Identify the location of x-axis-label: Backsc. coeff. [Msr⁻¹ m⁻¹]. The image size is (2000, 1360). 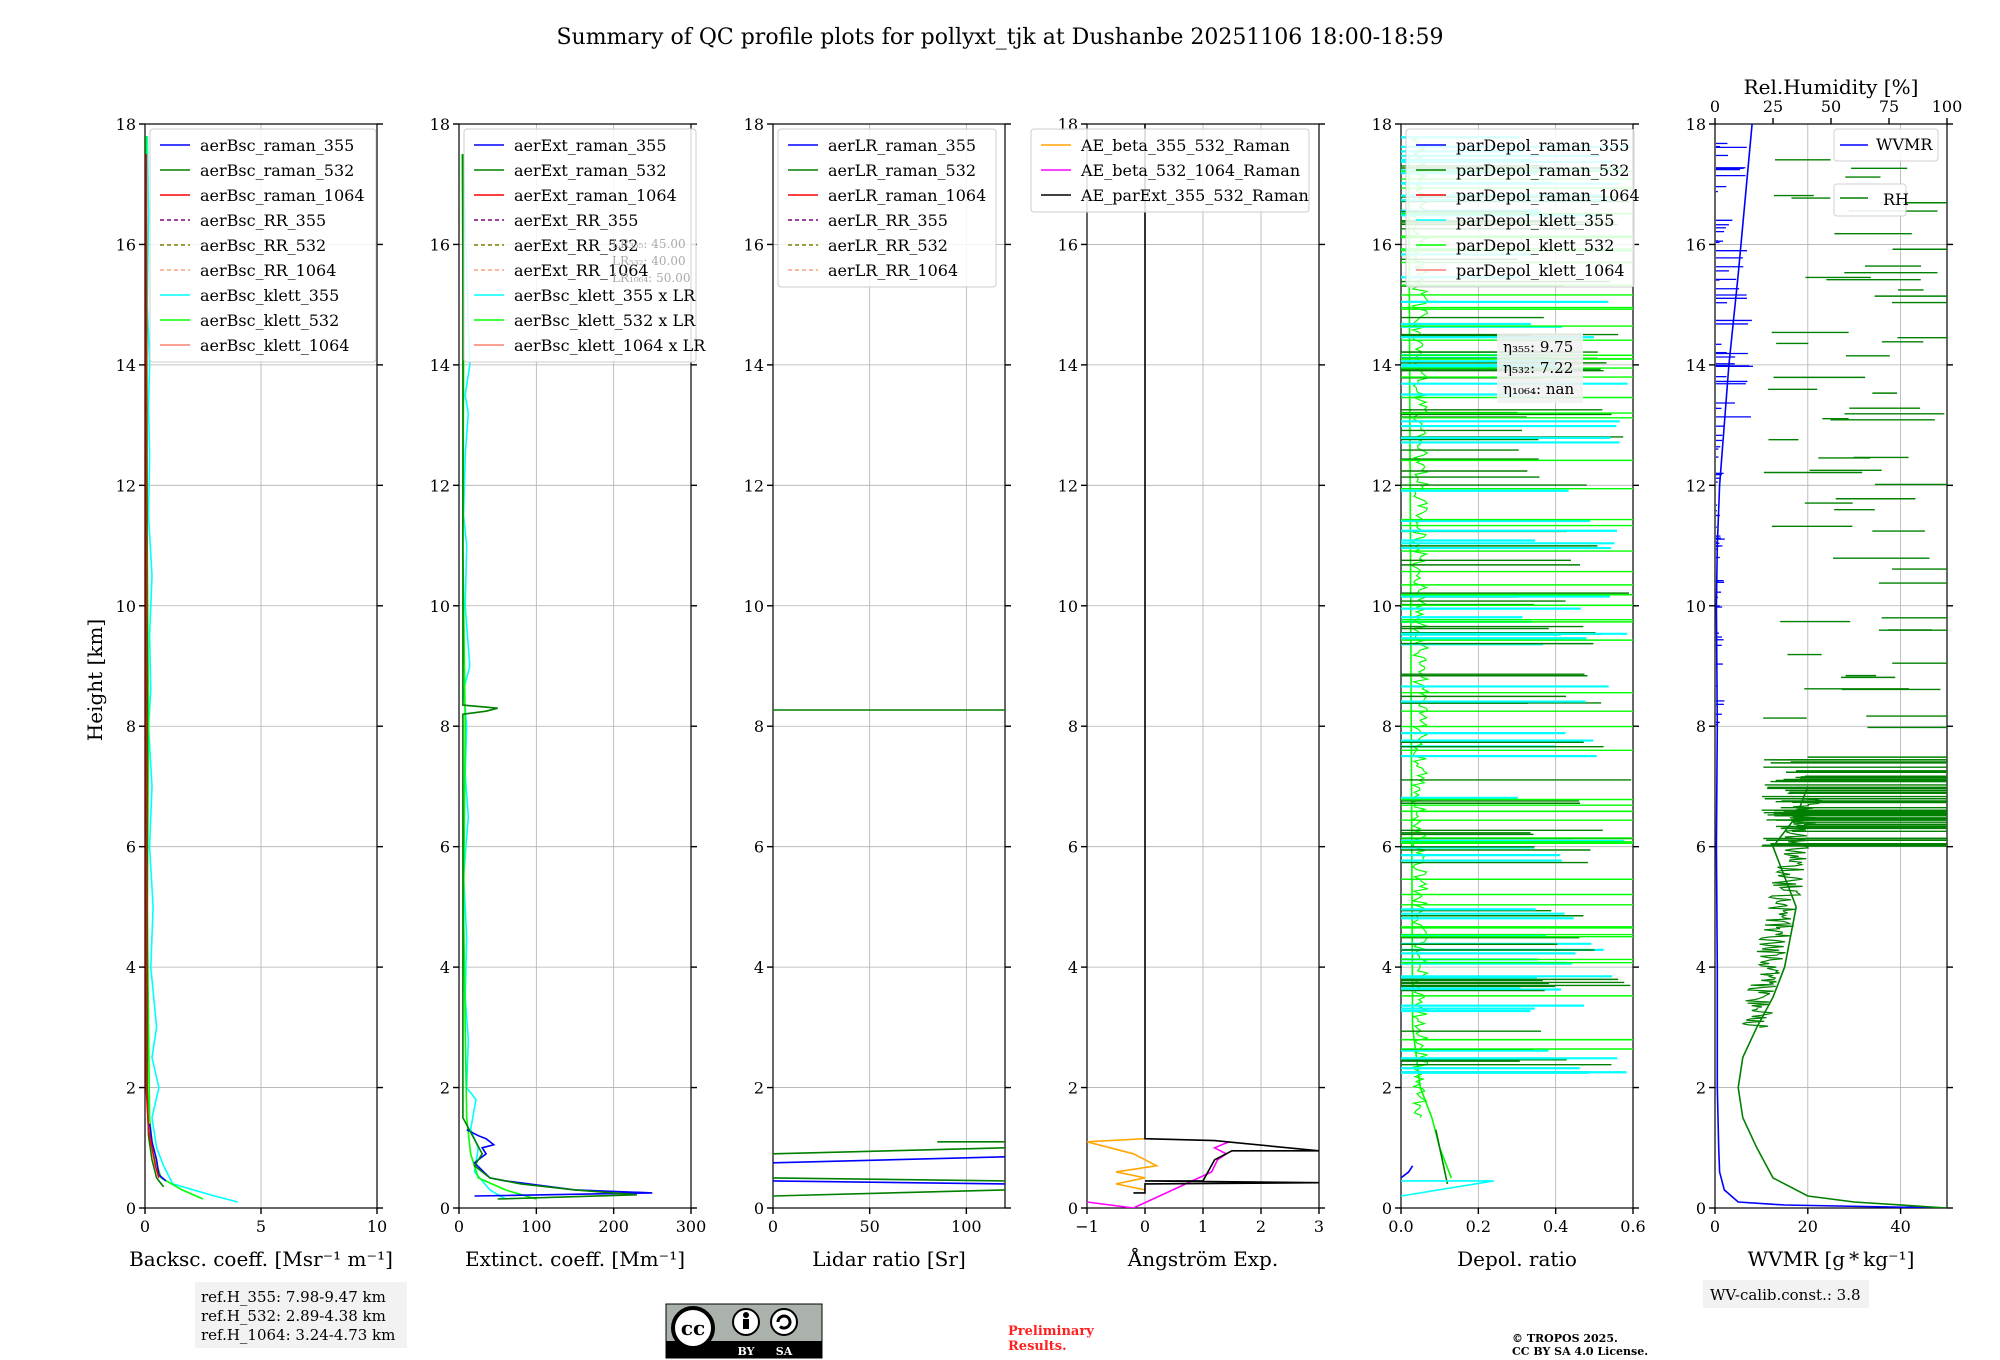
(261, 1259).